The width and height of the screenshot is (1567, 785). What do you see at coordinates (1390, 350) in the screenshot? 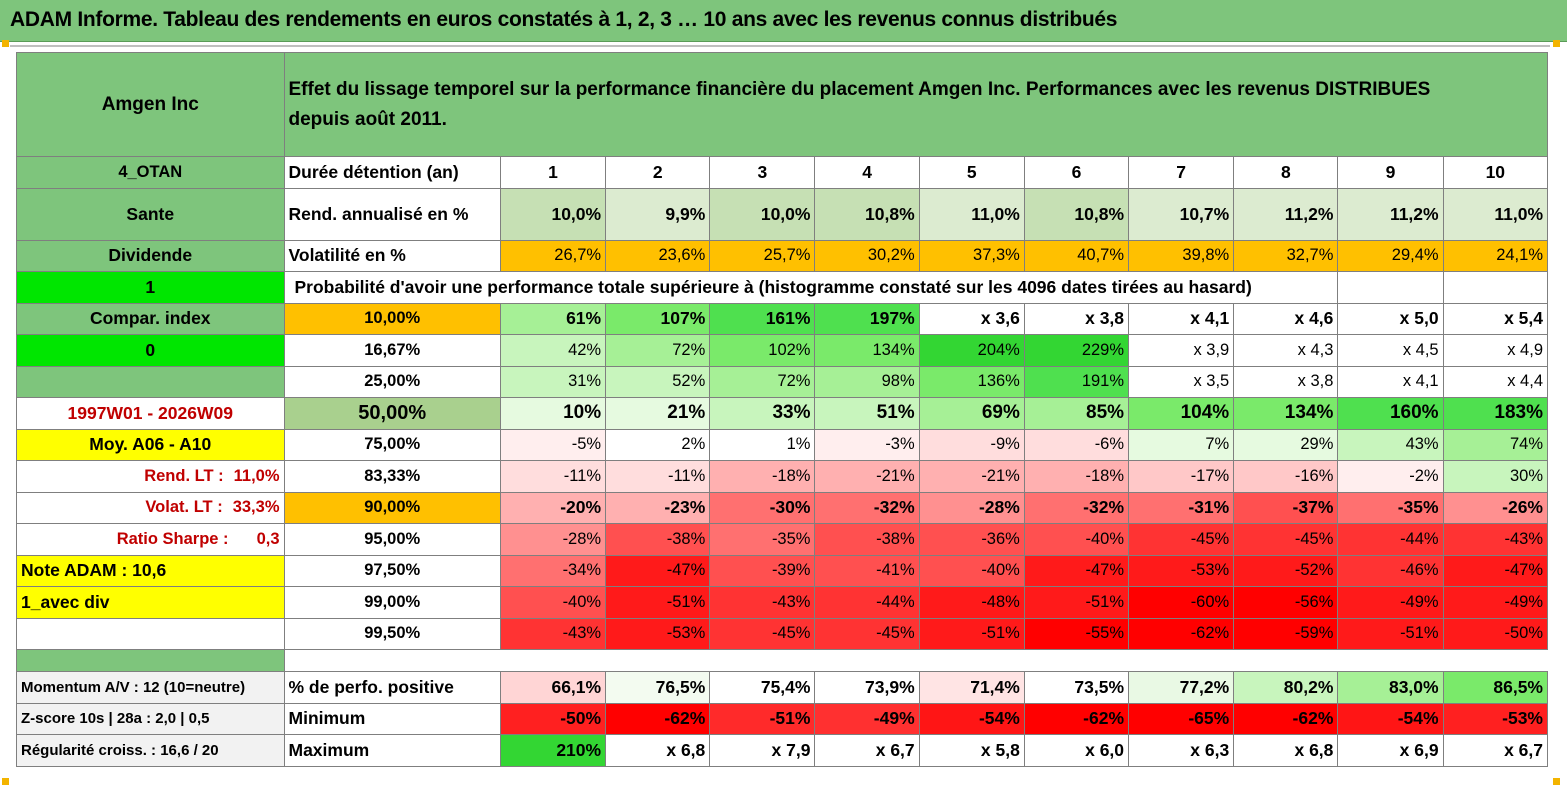
I see `probability-value: x 4,5` at bounding box center [1390, 350].